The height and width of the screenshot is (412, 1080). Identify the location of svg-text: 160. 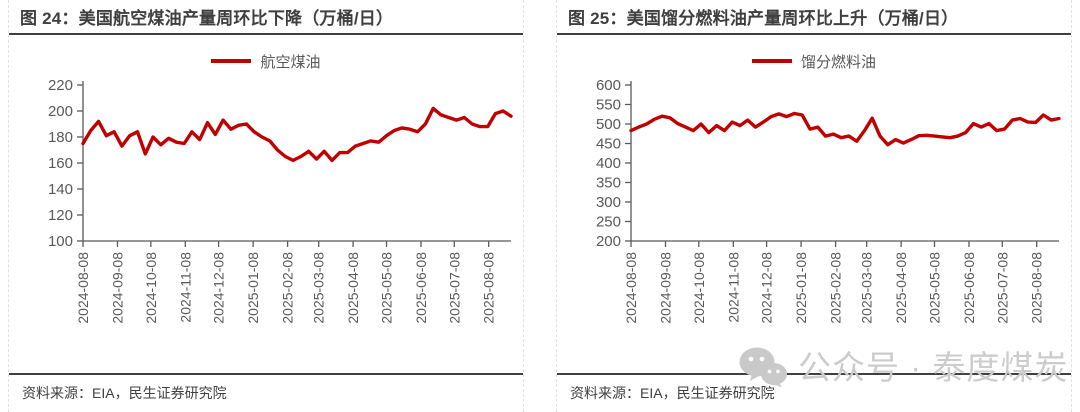
(60, 163).